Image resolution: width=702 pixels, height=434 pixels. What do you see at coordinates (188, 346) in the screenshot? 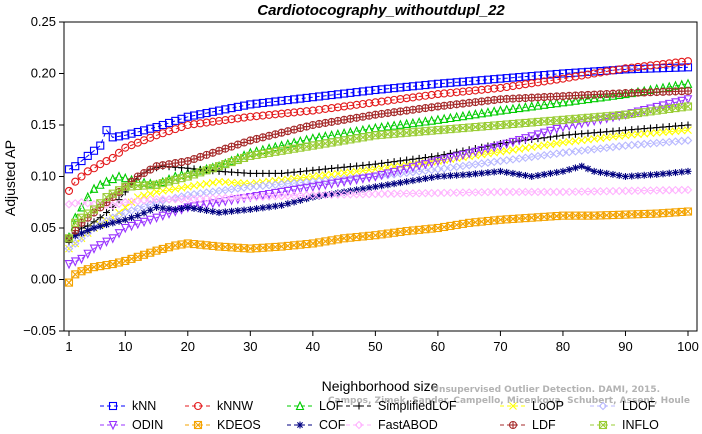
I see `x-tick-label: 20` at bounding box center [188, 346].